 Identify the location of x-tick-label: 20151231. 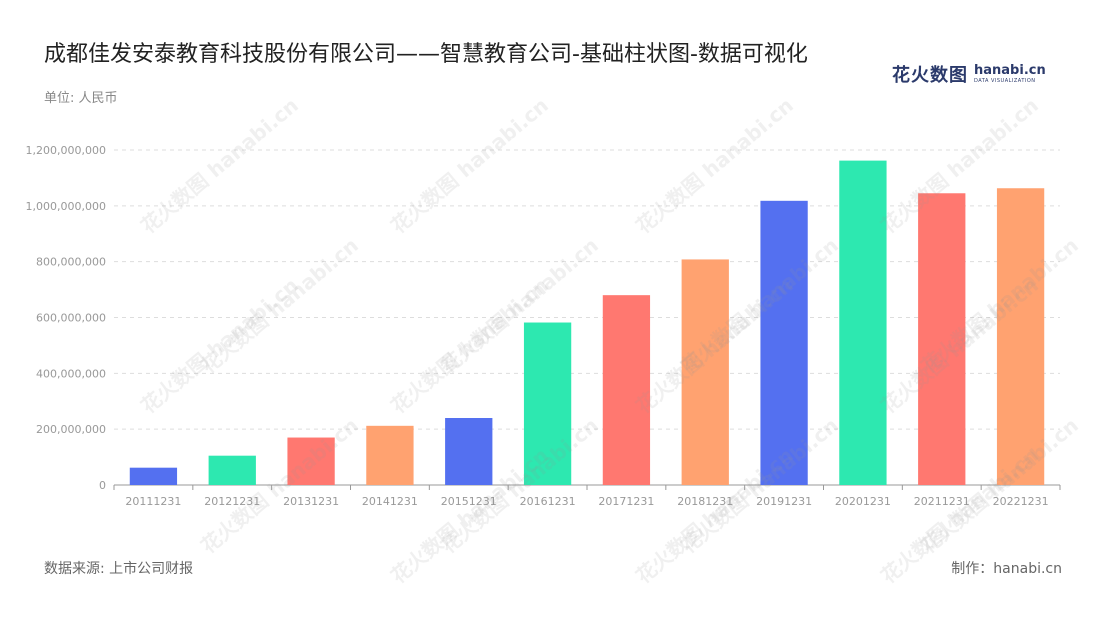
(469, 501).